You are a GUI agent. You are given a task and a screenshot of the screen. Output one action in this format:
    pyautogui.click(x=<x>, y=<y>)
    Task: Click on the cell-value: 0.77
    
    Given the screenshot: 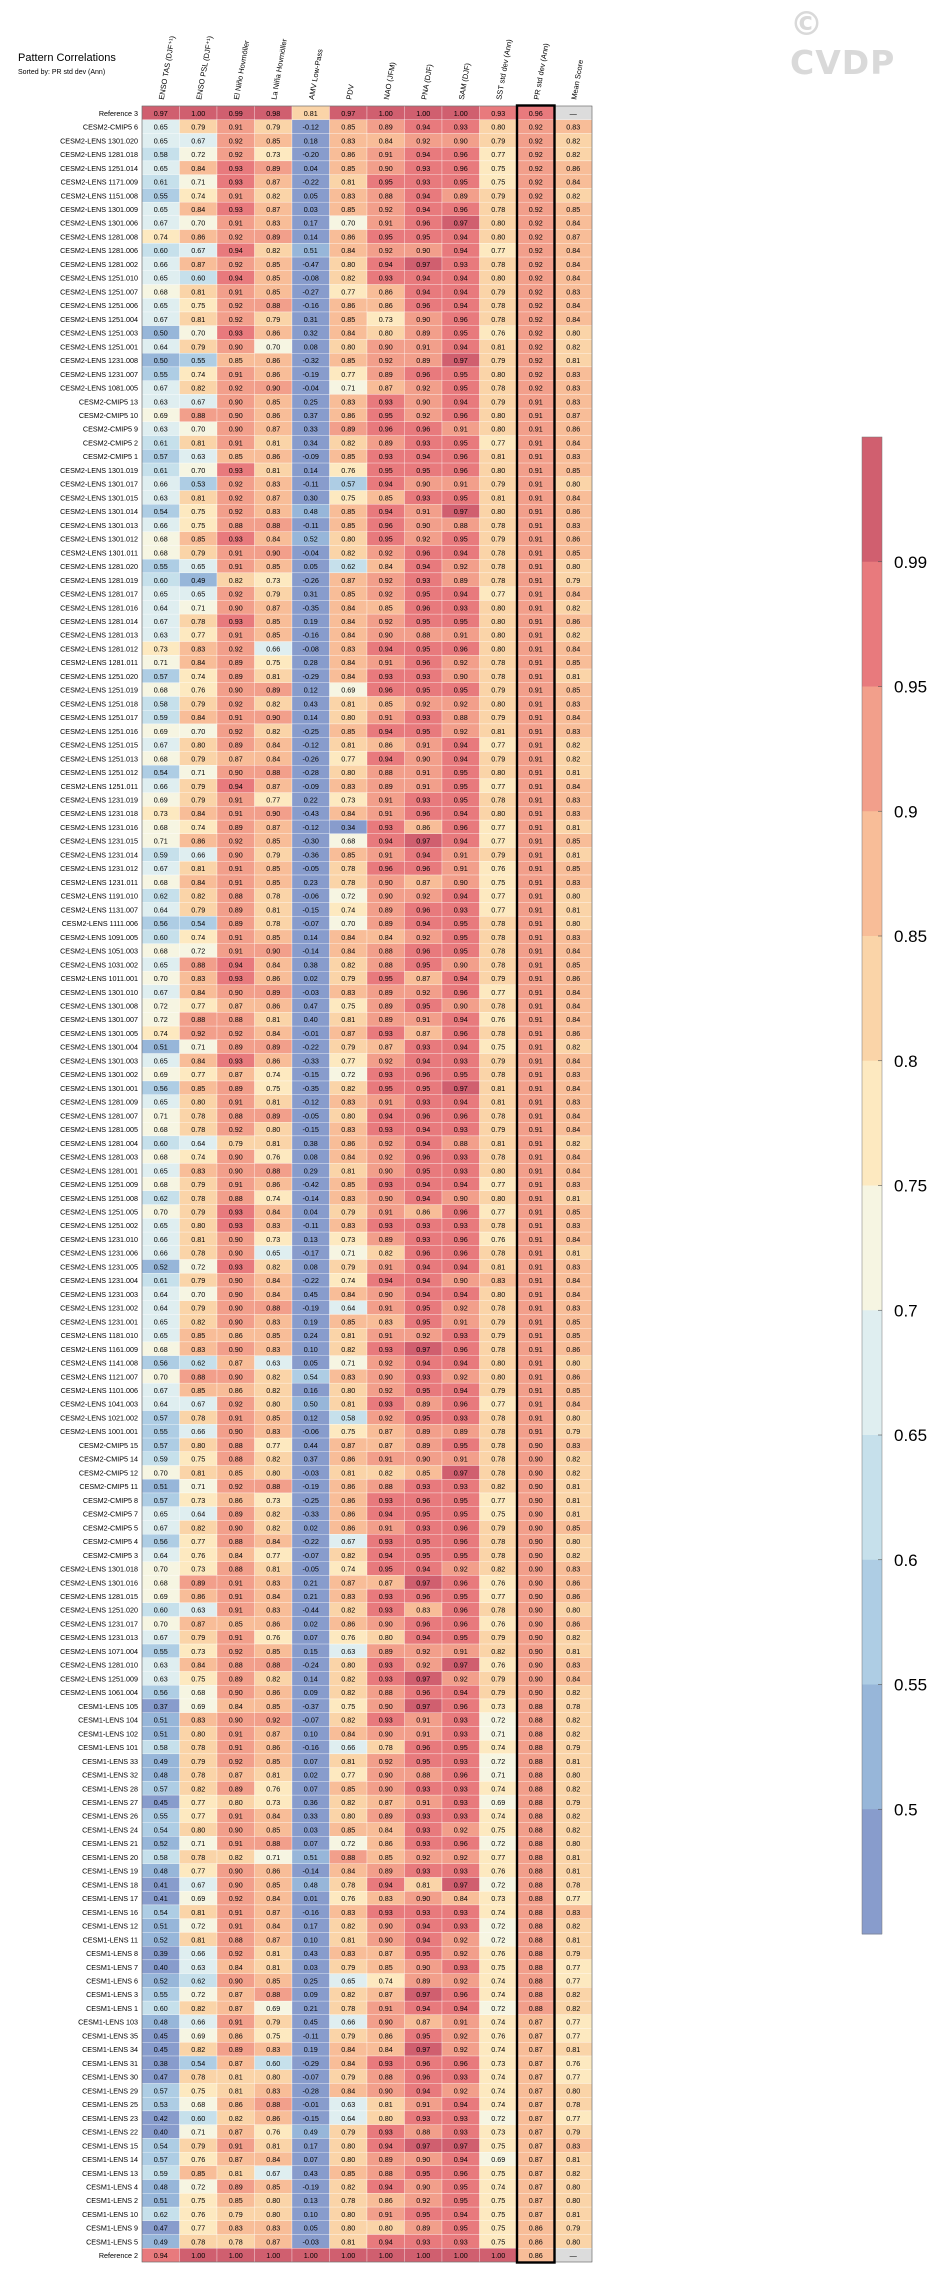 What is the action you would take?
    pyautogui.click(x=573, y=2035)
    